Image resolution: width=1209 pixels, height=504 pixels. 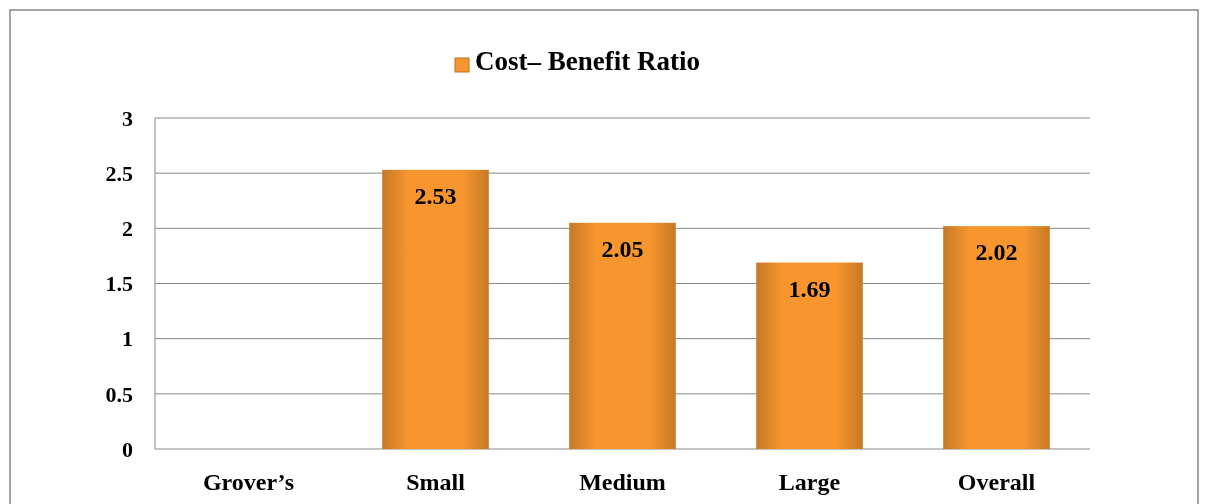 I want to click on y-tick-label: 2, so click(x=127, y=229).